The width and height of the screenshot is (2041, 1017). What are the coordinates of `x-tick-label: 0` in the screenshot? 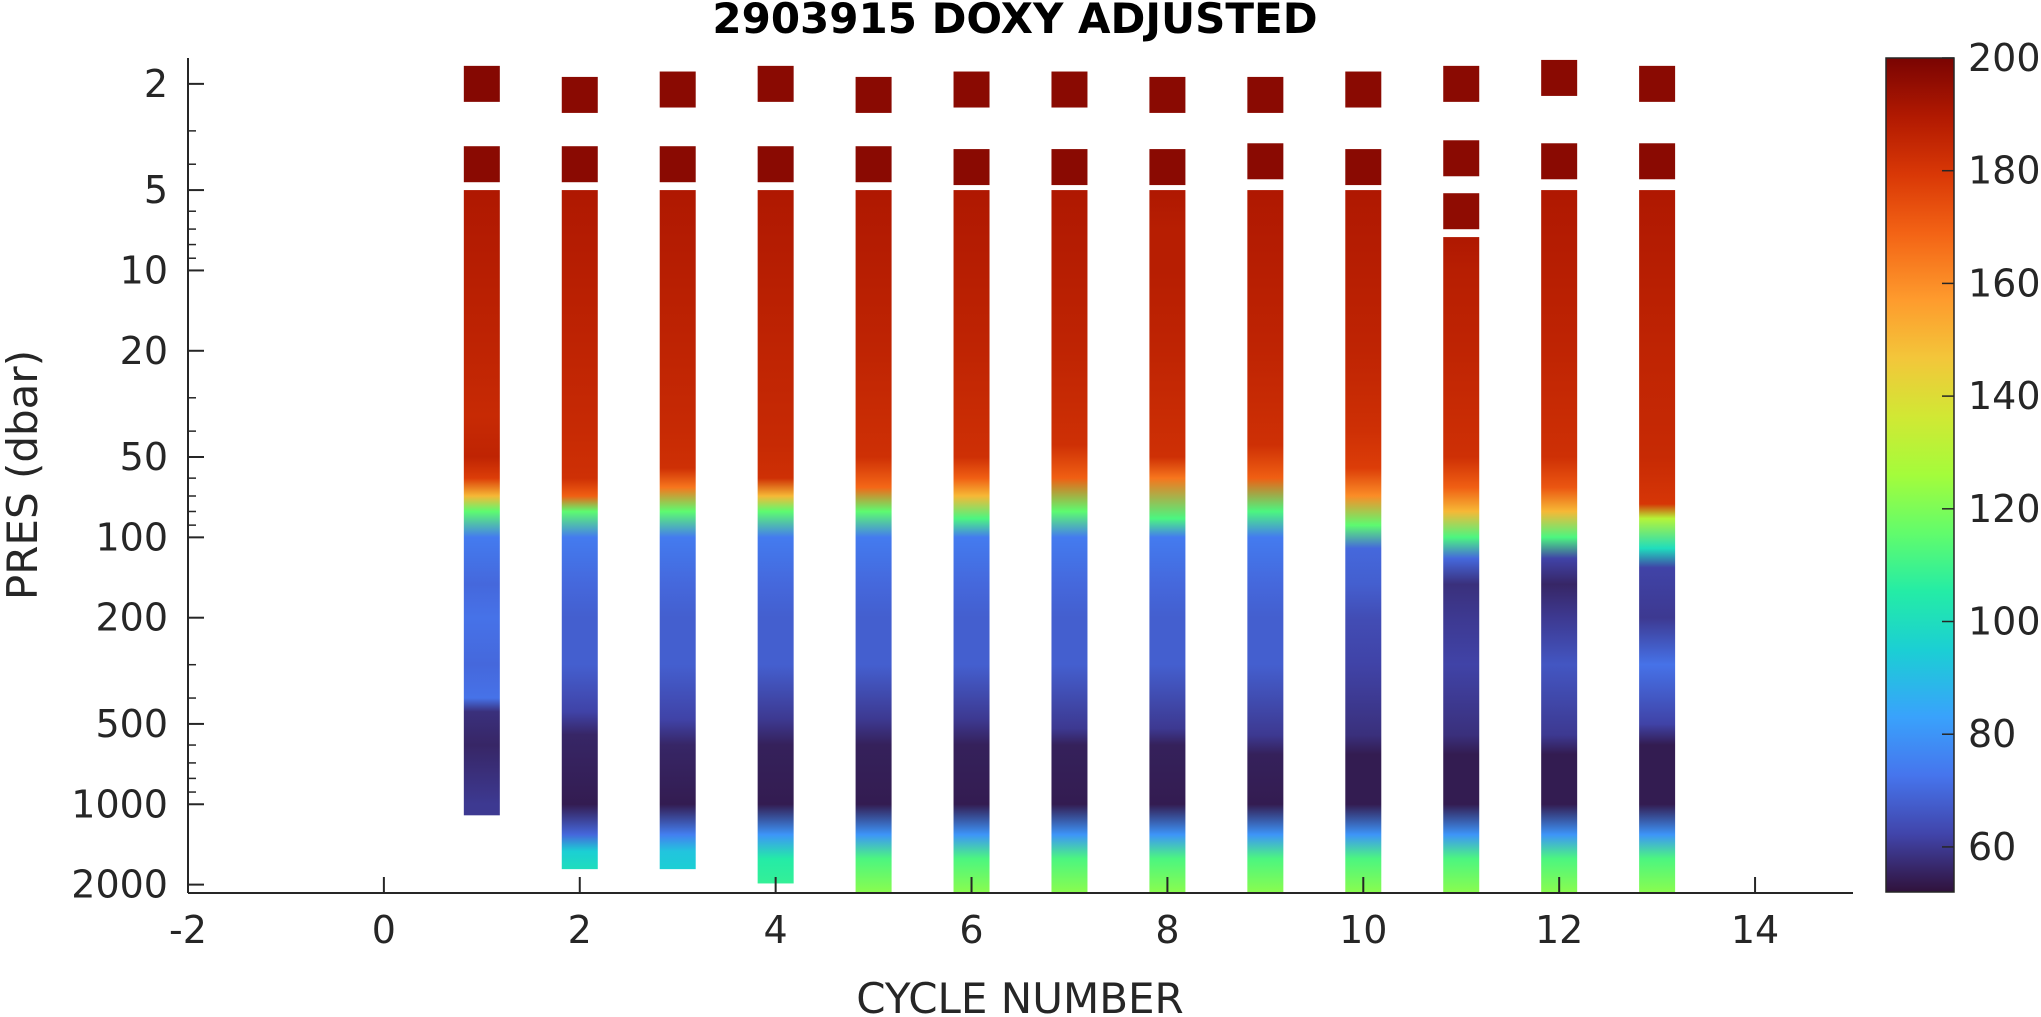 It's located at (384, 930).